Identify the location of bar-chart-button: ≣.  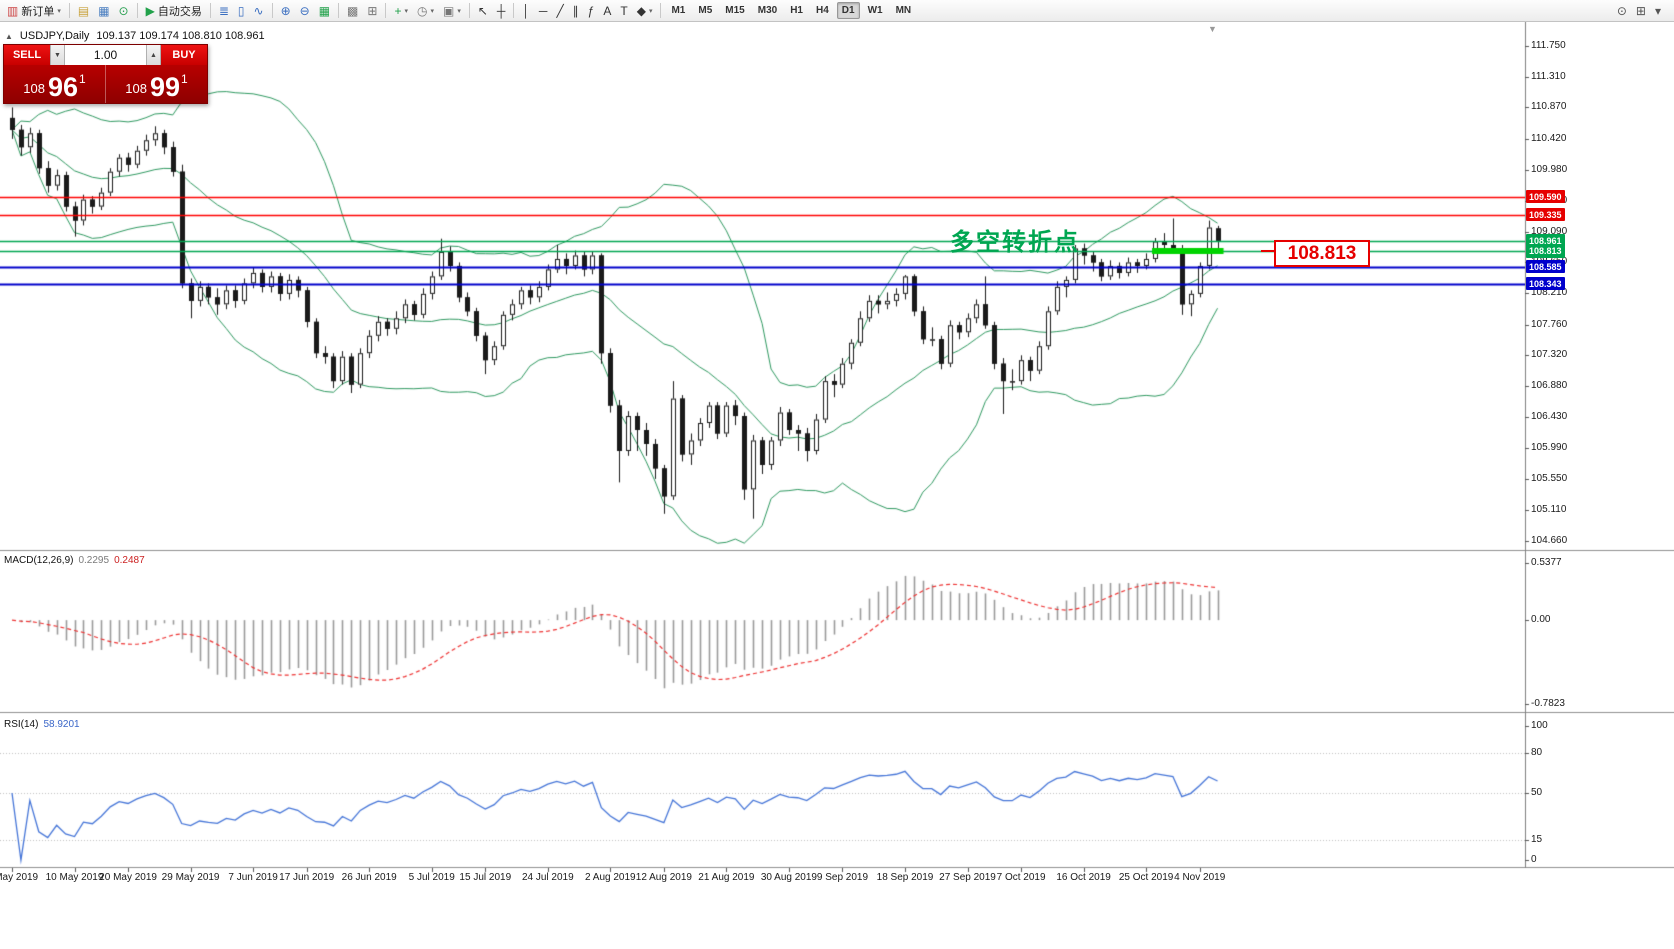
(224, 10).